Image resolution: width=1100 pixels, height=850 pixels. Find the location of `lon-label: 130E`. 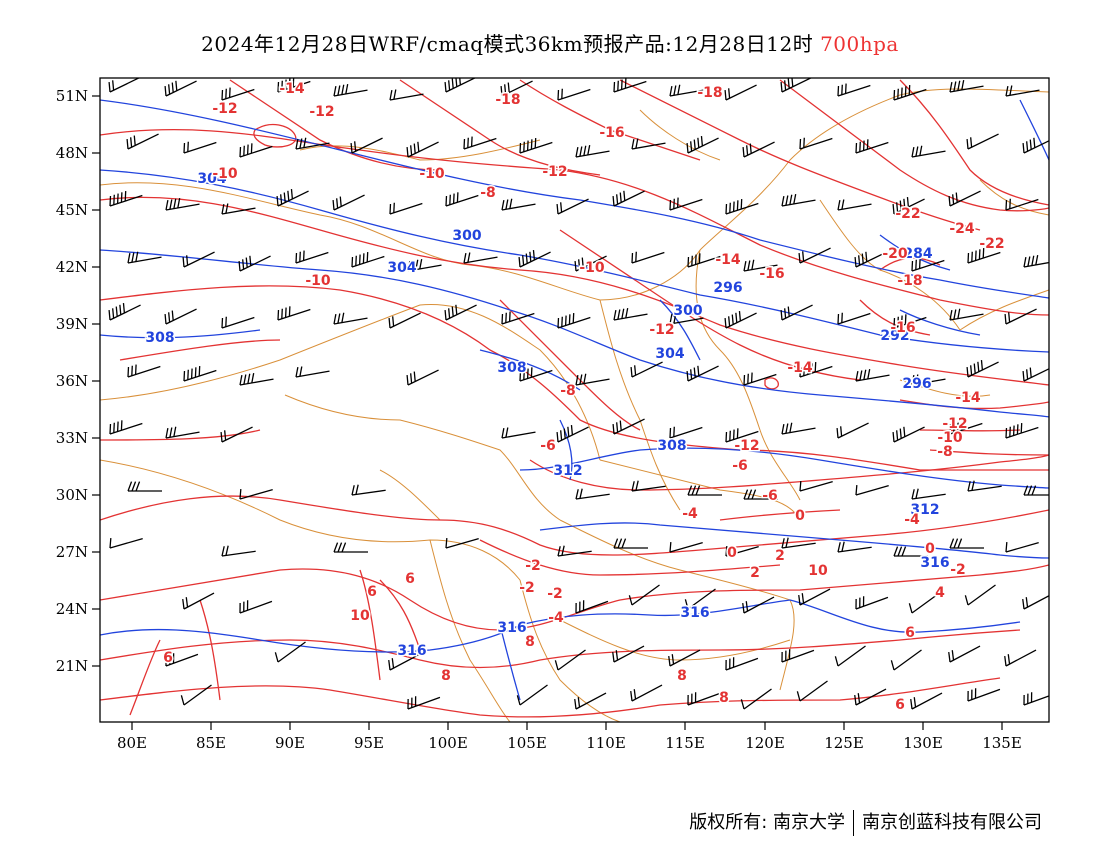

lon-label: 130E is located at coordinates (923, 743).